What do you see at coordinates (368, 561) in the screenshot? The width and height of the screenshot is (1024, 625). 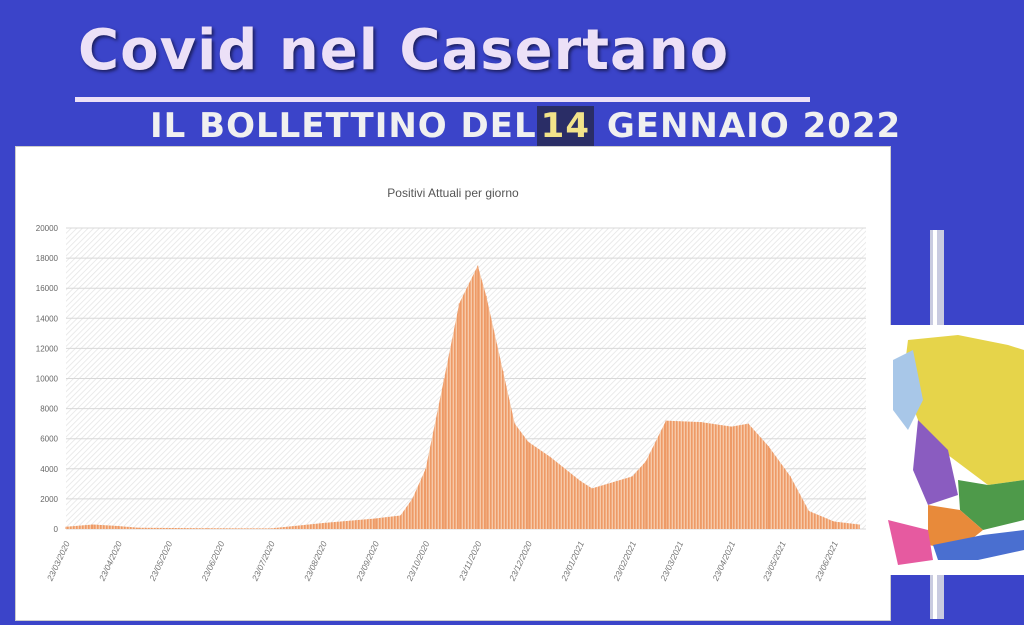 I see `x-tick-label: 23/09/2020` at bounding box center [368, 561].